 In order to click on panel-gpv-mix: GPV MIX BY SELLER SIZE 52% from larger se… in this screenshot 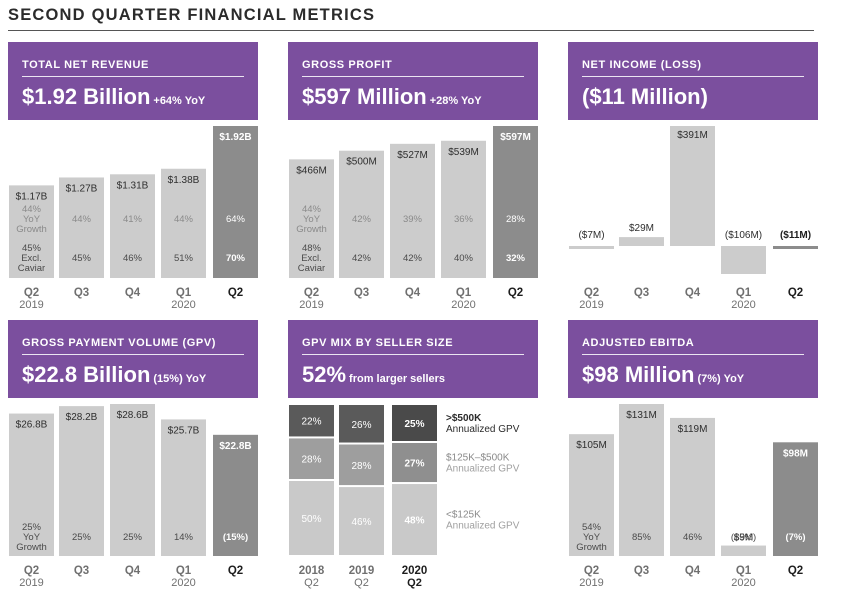, I will do `click(413, 455)`.